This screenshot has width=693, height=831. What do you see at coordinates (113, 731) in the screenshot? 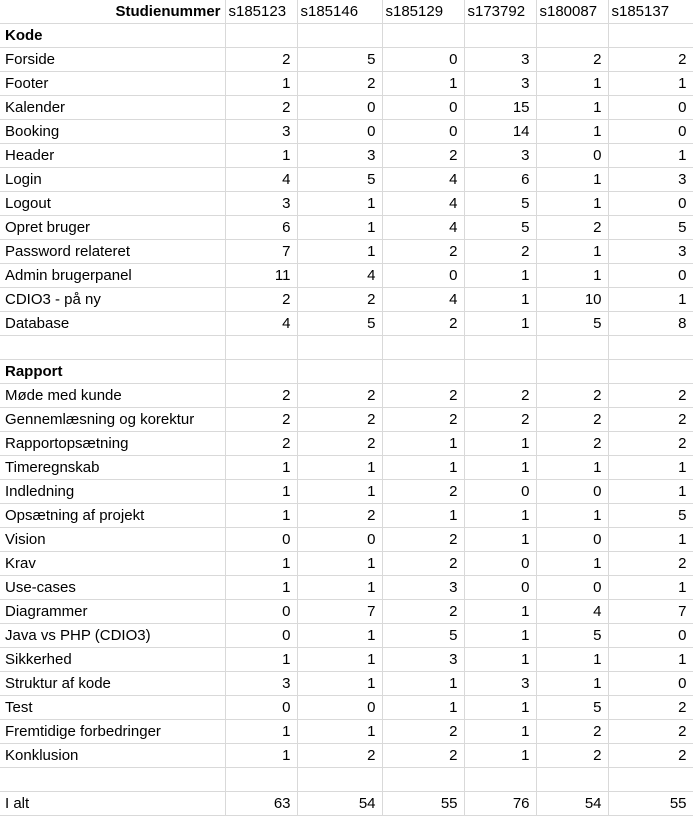
I see `row-label-cell: Fremtidige forbedringer` at bounding box center [113, 731].